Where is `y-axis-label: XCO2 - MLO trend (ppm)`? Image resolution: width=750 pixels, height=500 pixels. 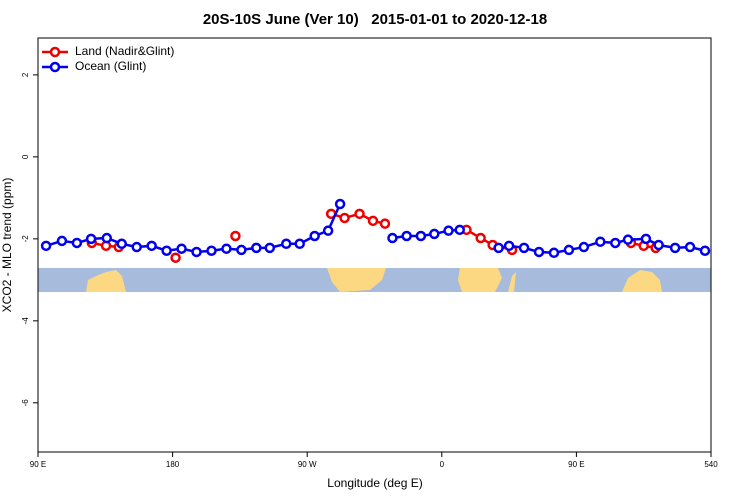
y-axis-label: XCO2 - MLO trend (ppm) is located at coordinates (7, 245).